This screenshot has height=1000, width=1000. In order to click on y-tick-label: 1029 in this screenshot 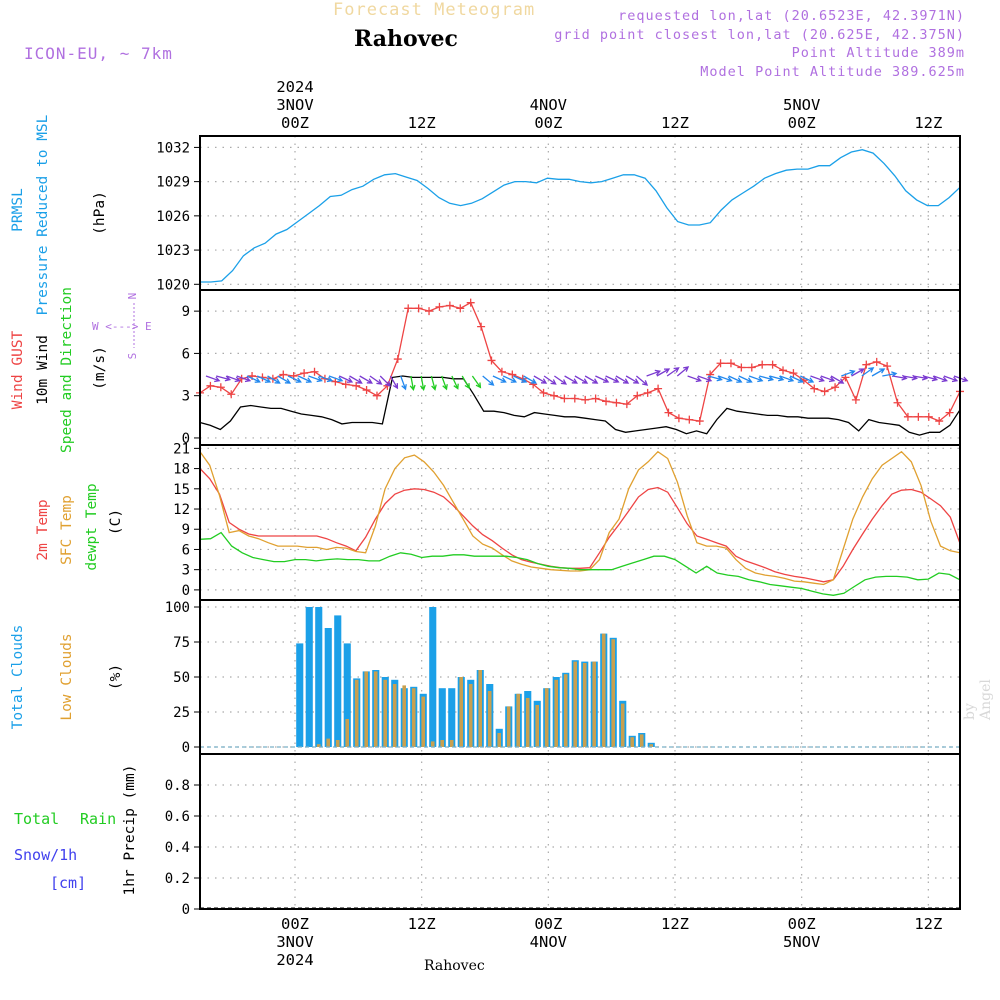, I will do `click(173, 183)`.